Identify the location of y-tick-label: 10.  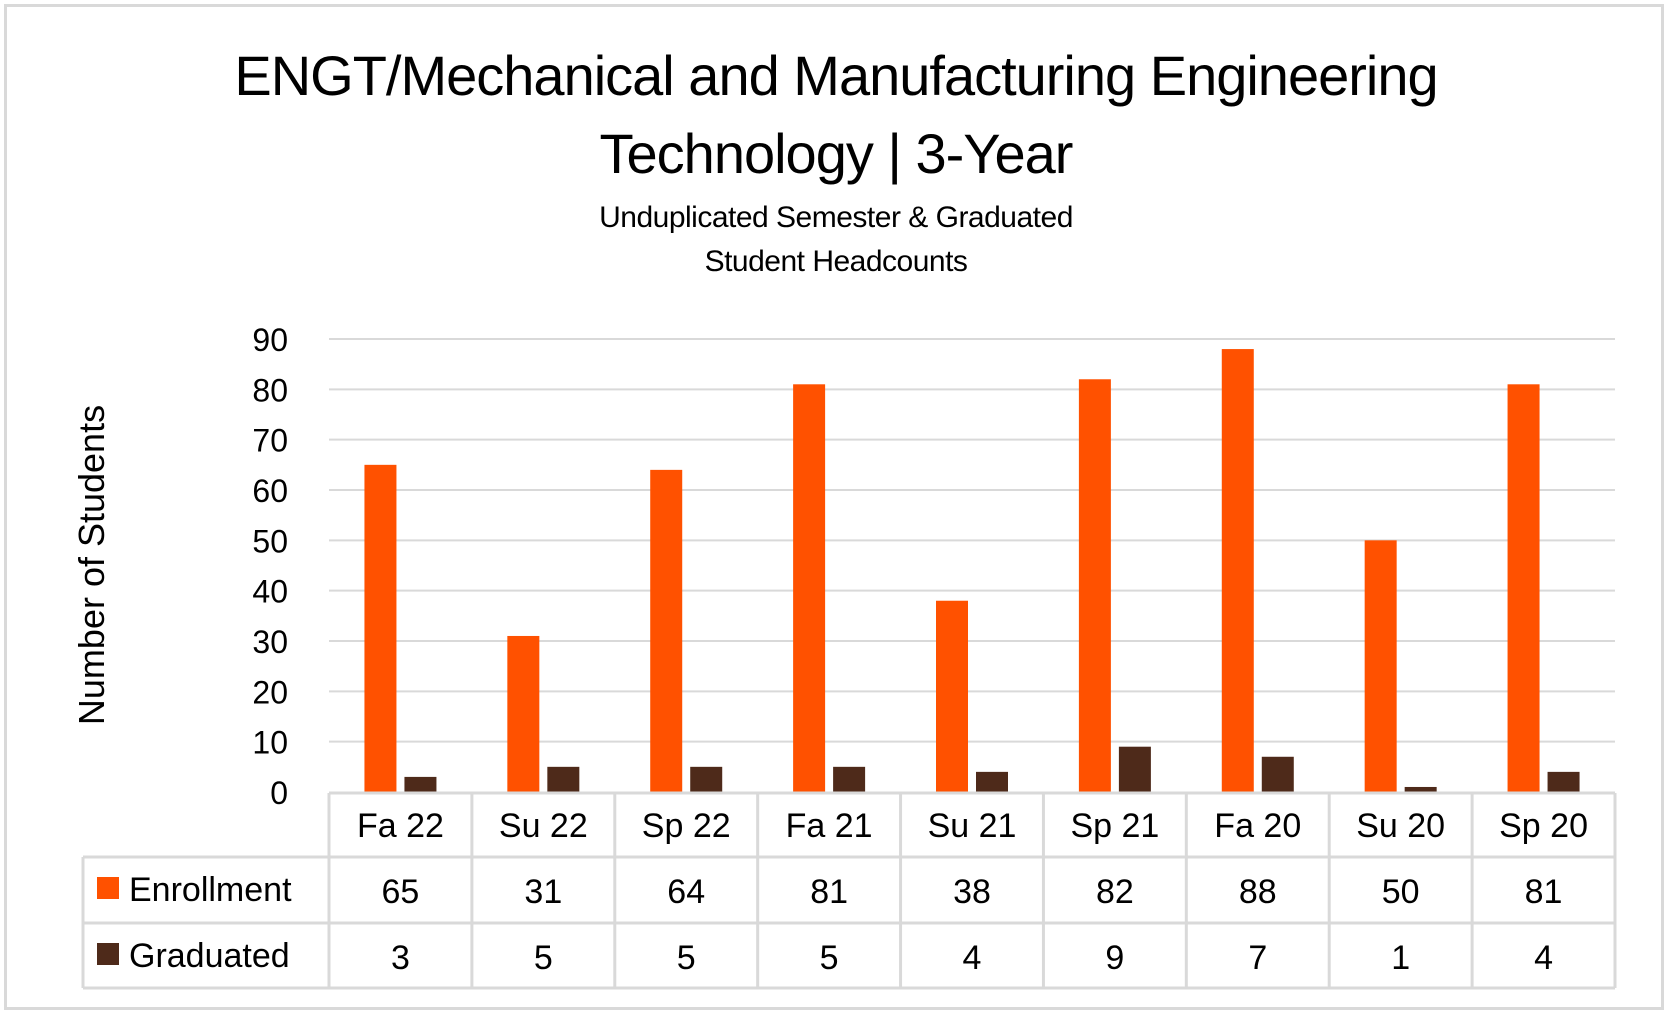
(270, 743).